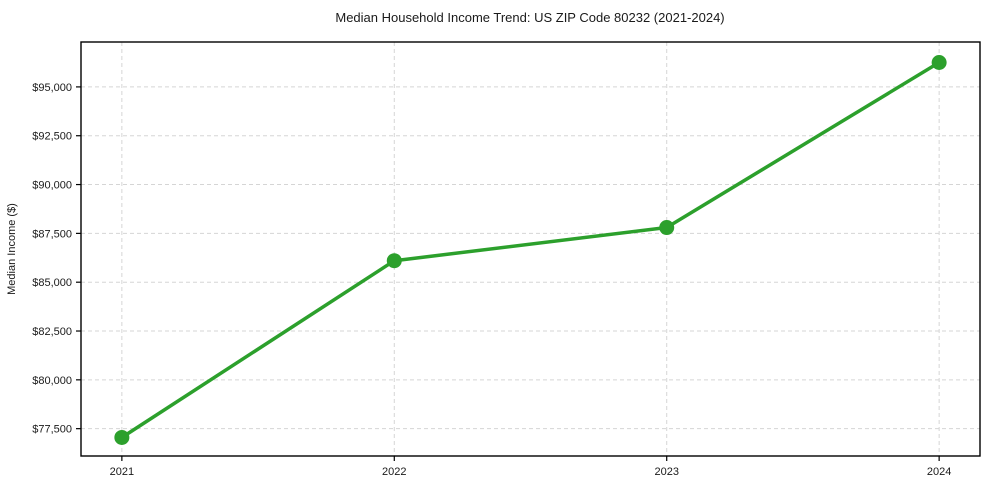 This screenshot has width=989, height=490. What do you see at coordinates (939, 472) in the screenshot?
I see `x-tick-label: 2024` at bounding box center [939, 472].